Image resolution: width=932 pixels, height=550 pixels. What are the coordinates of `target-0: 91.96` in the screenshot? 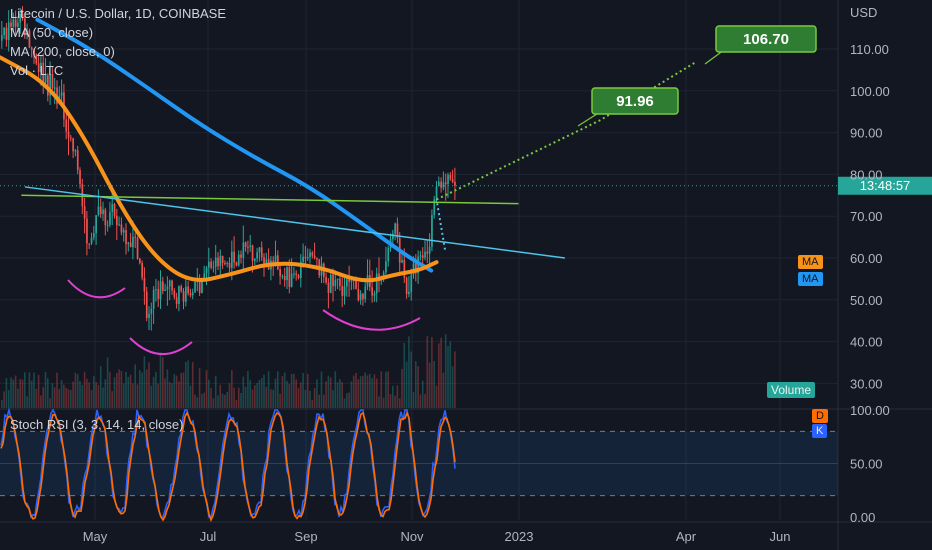 It's located at (628, 107).